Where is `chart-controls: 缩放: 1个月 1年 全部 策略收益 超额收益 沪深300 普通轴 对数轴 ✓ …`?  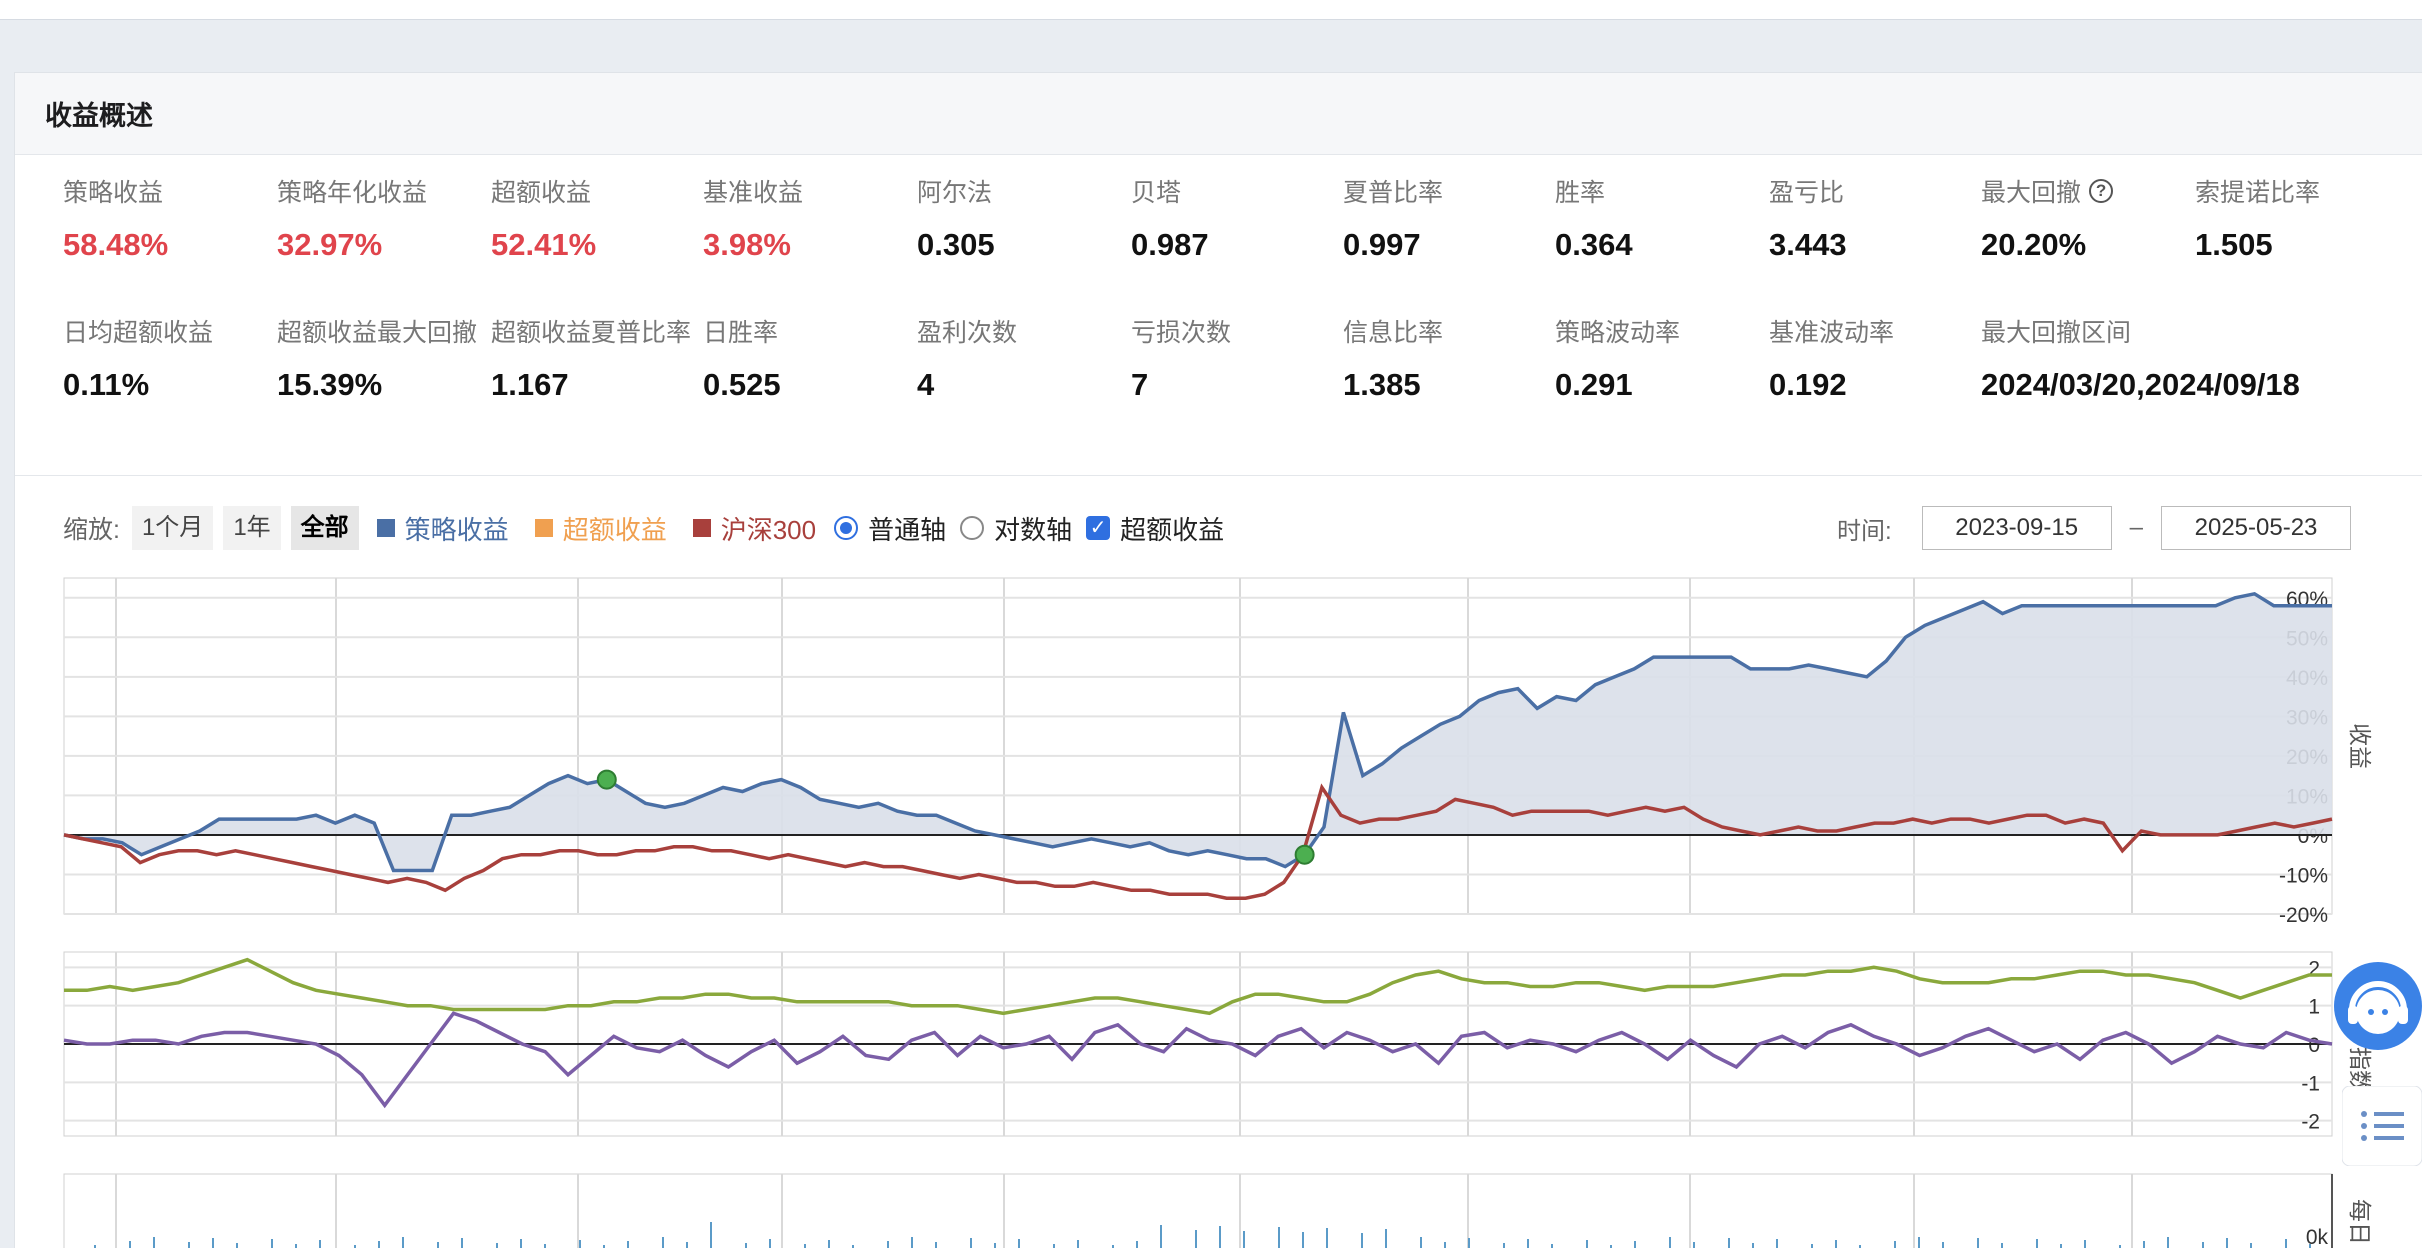
chart-controls: 缩放: 1个月 1年 全部 策略收益 超额收益 沪深300 普通轴 对数轴 ✓ … is located at coordinates (650, 528).